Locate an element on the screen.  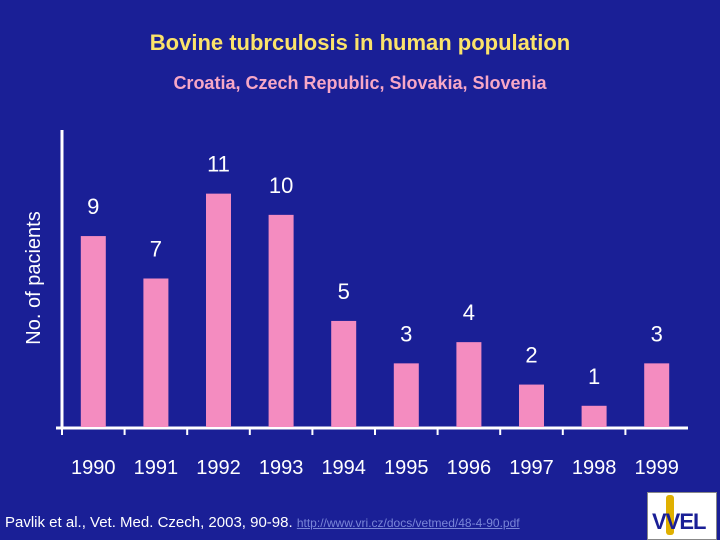
bar-1994 is located at coordinates (344, 373).